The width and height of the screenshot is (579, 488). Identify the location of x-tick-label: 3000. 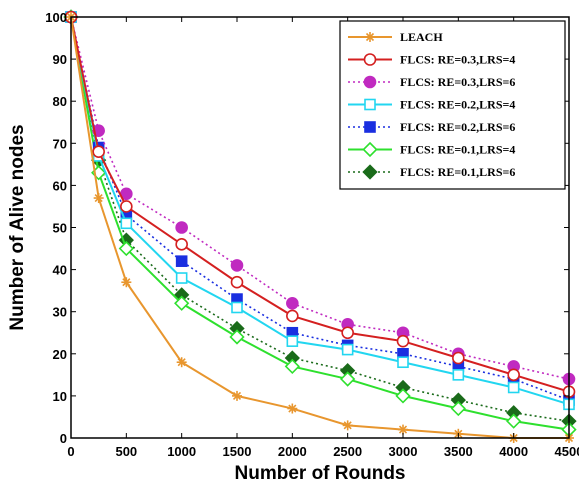
(403, 451).